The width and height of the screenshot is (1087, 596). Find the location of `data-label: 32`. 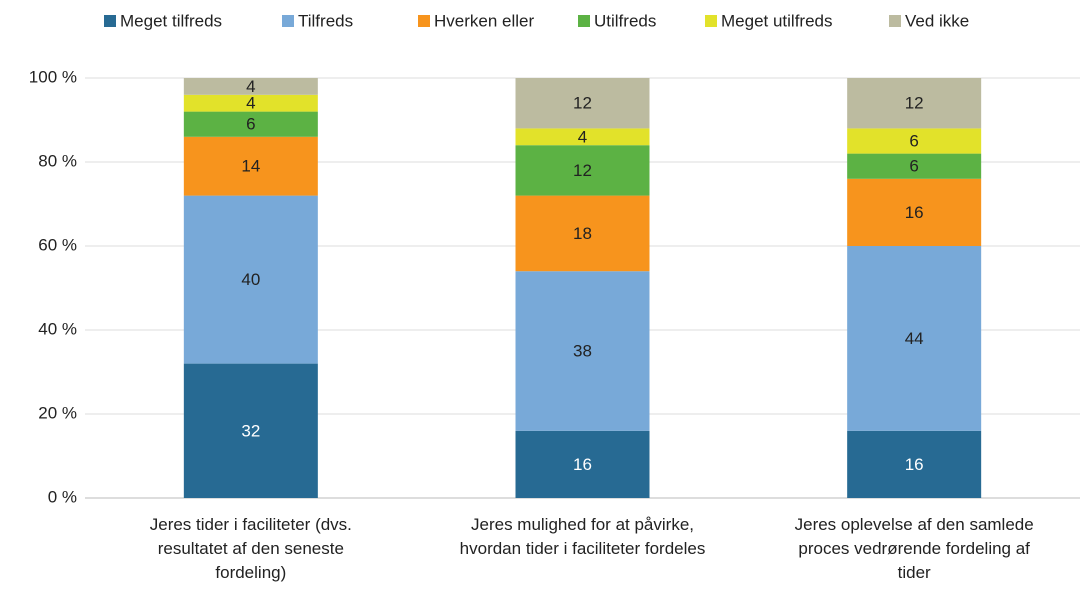

data-label: 32 is located at coordinates (250, 430).